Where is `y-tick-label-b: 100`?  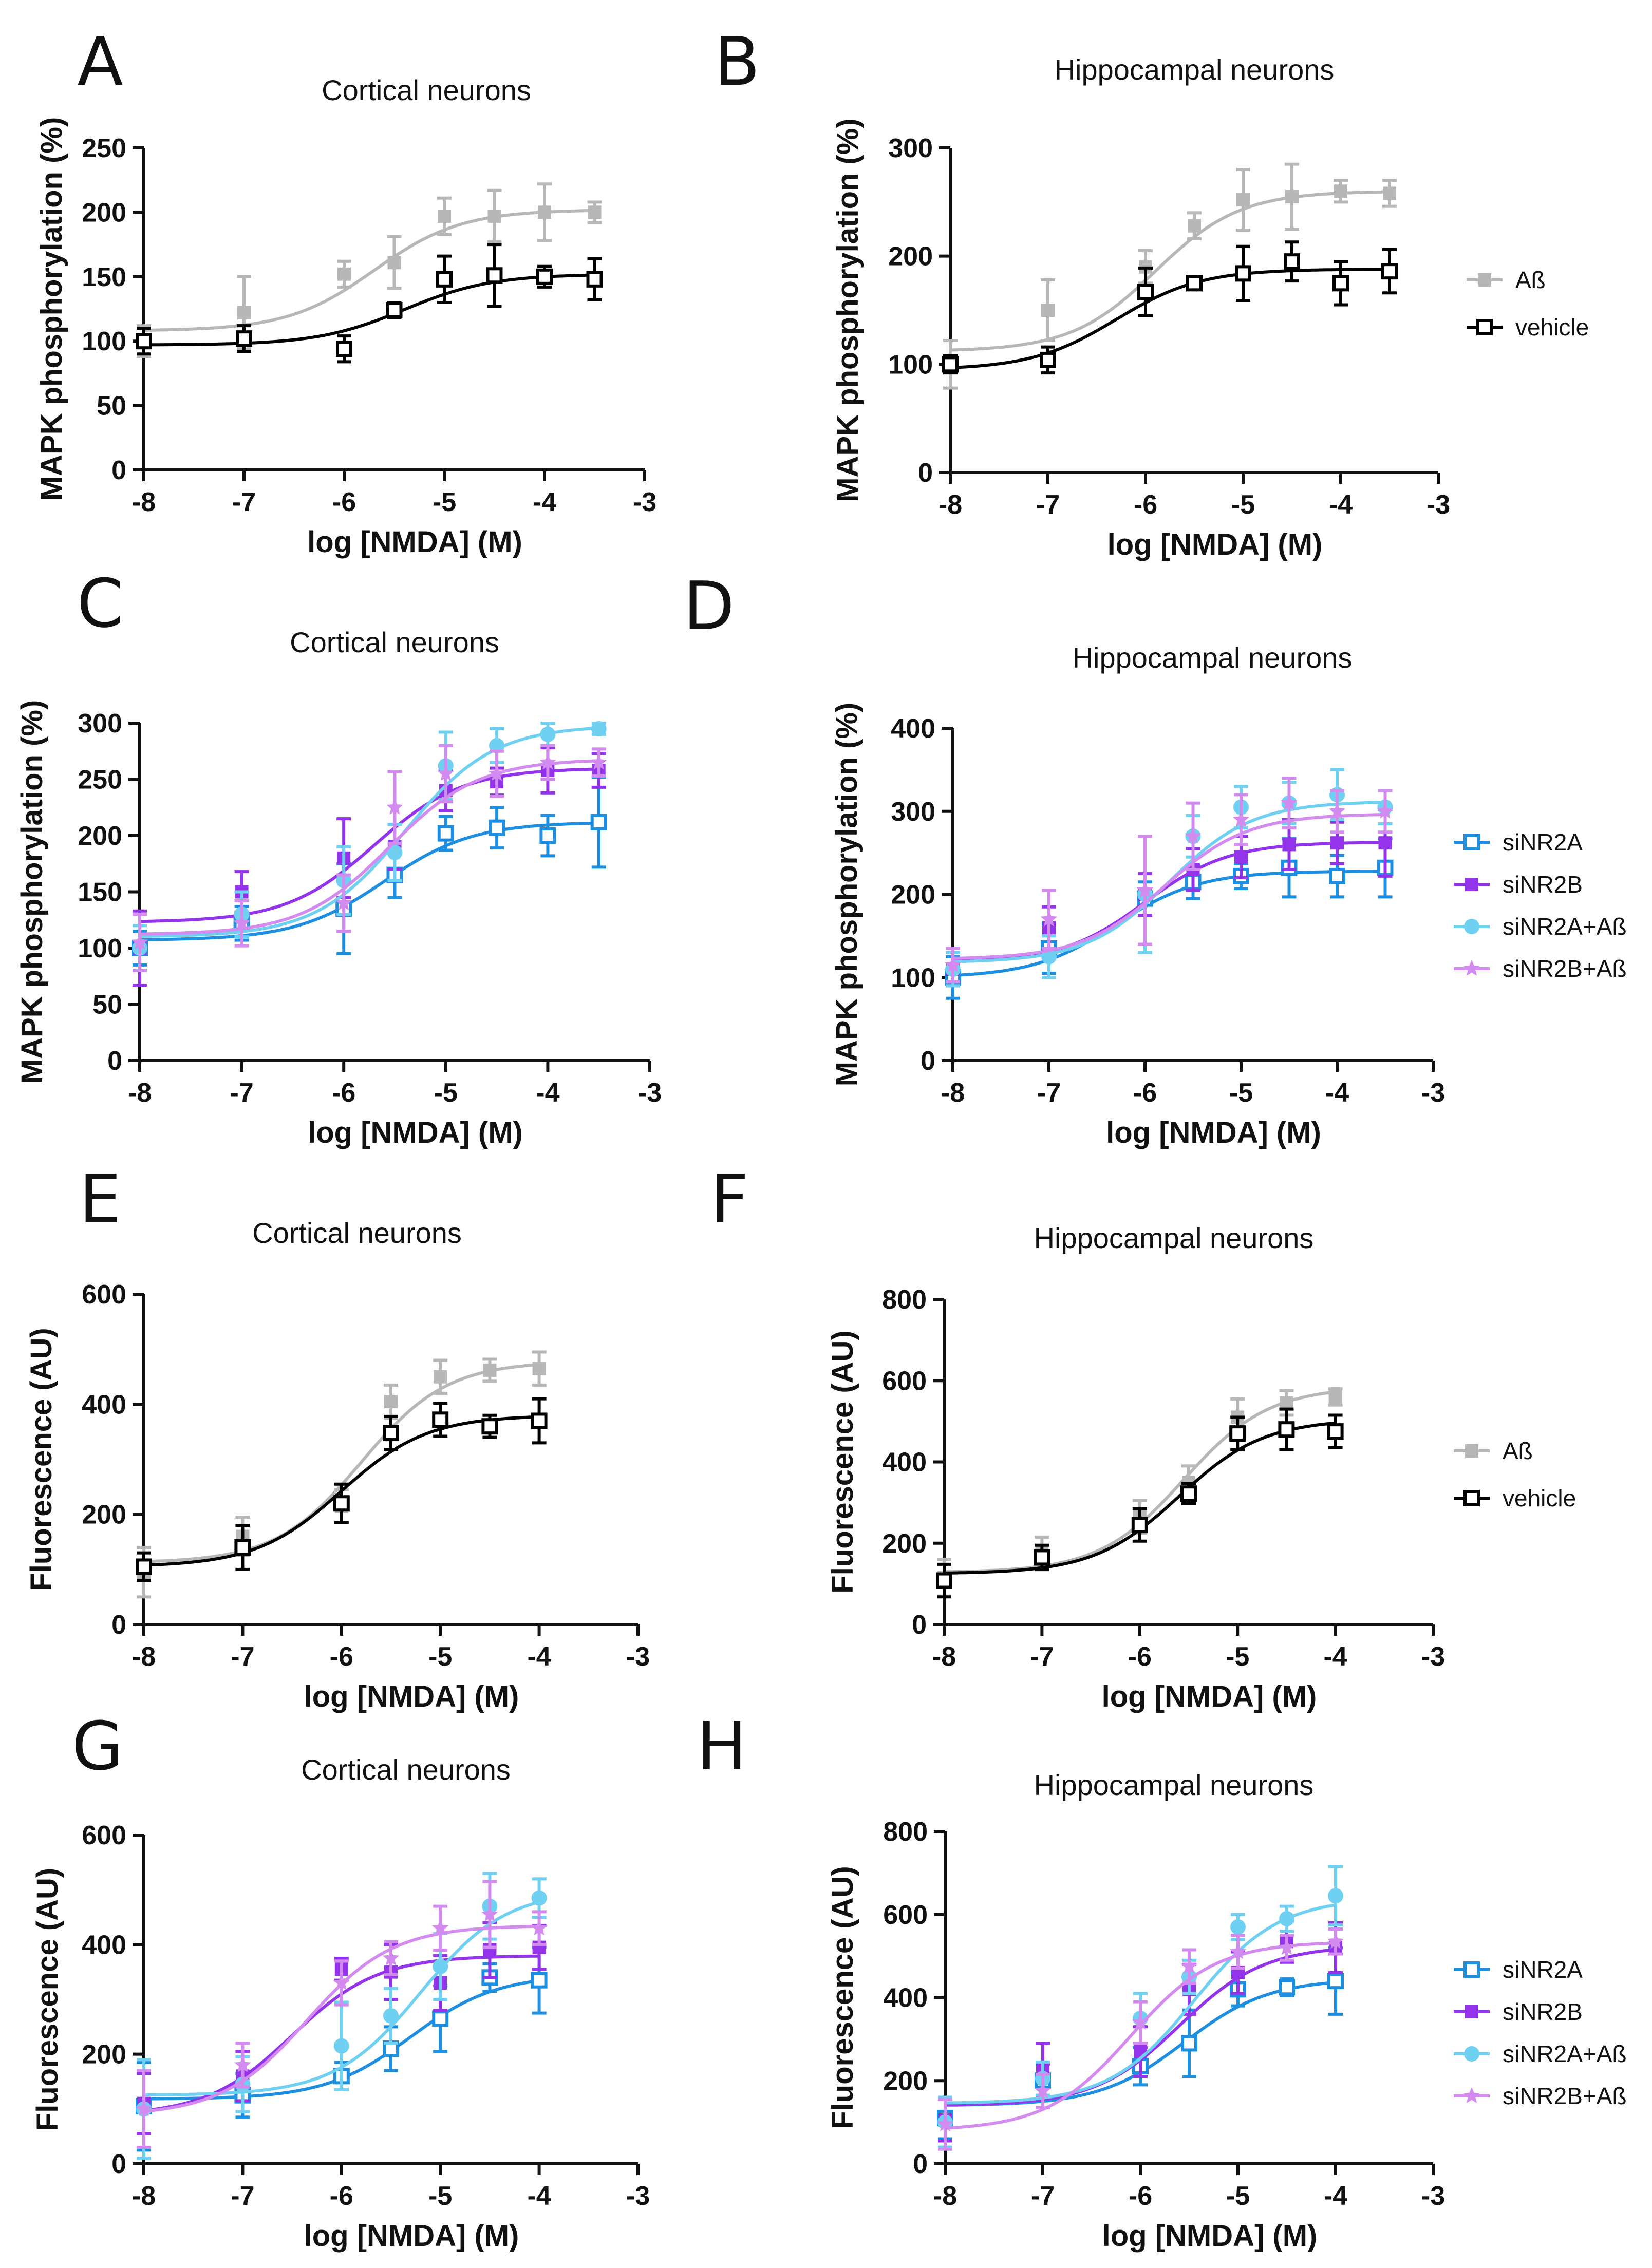
y-tick-label-b: 100 is located at coordinates (911, 365).